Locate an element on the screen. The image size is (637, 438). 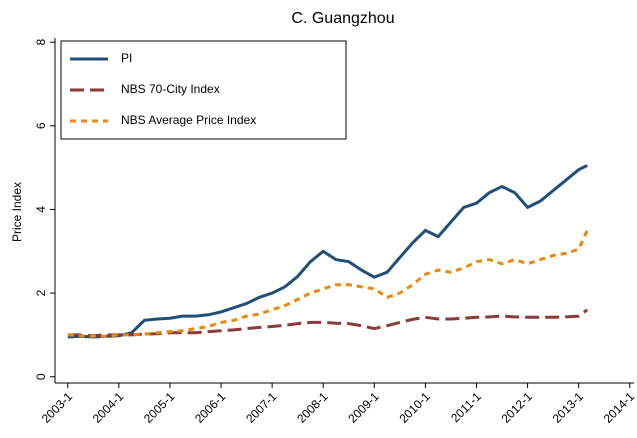
y-axis-label: Price Index is located at coordinates (17, 212).